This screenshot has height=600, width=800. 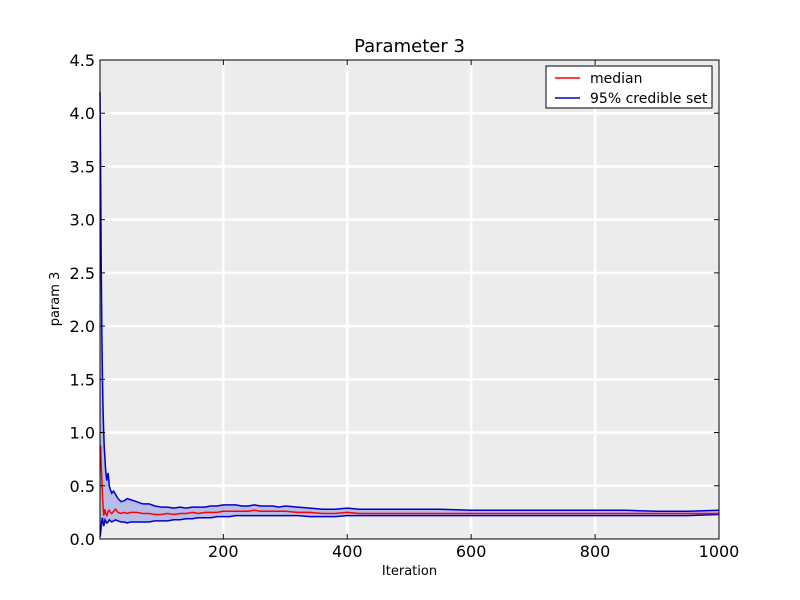 I want to click on legend: median 95% credible set, so click(x=629, y=87).